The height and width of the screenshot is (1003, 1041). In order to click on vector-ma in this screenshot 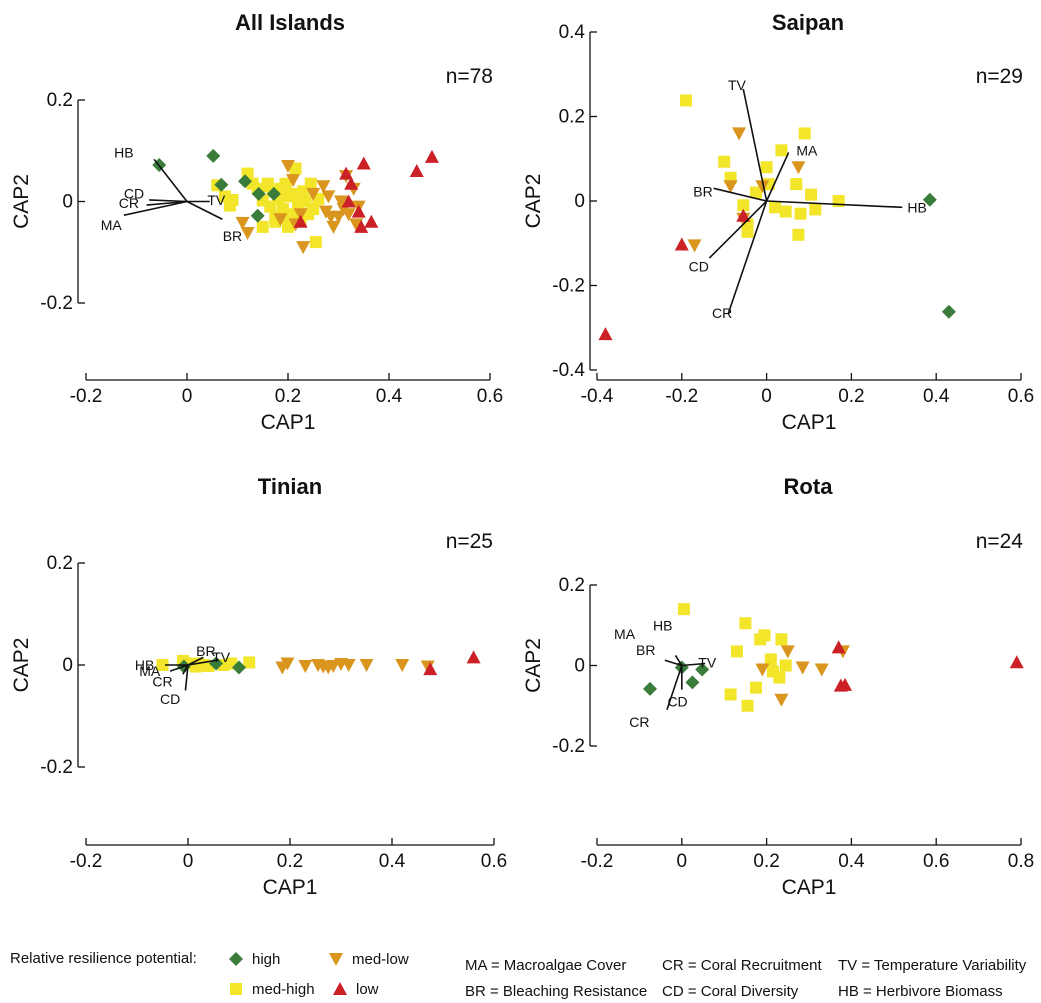, I will do `click(777, 177)`.